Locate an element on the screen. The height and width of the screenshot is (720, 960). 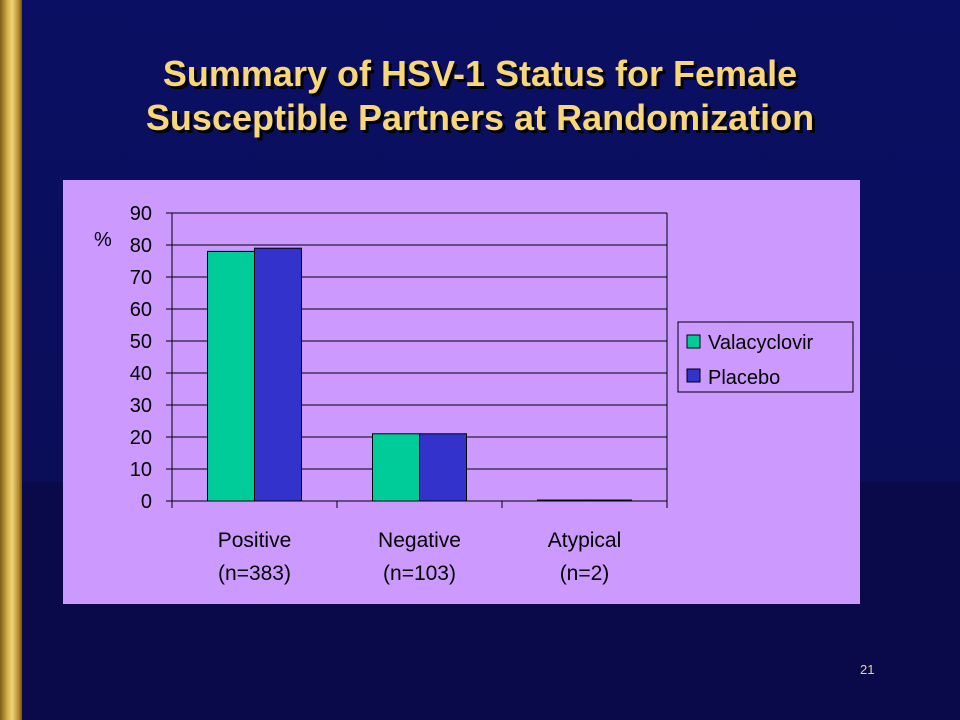
bar-valacyclovir-positive is located at coordinates (231, 376).